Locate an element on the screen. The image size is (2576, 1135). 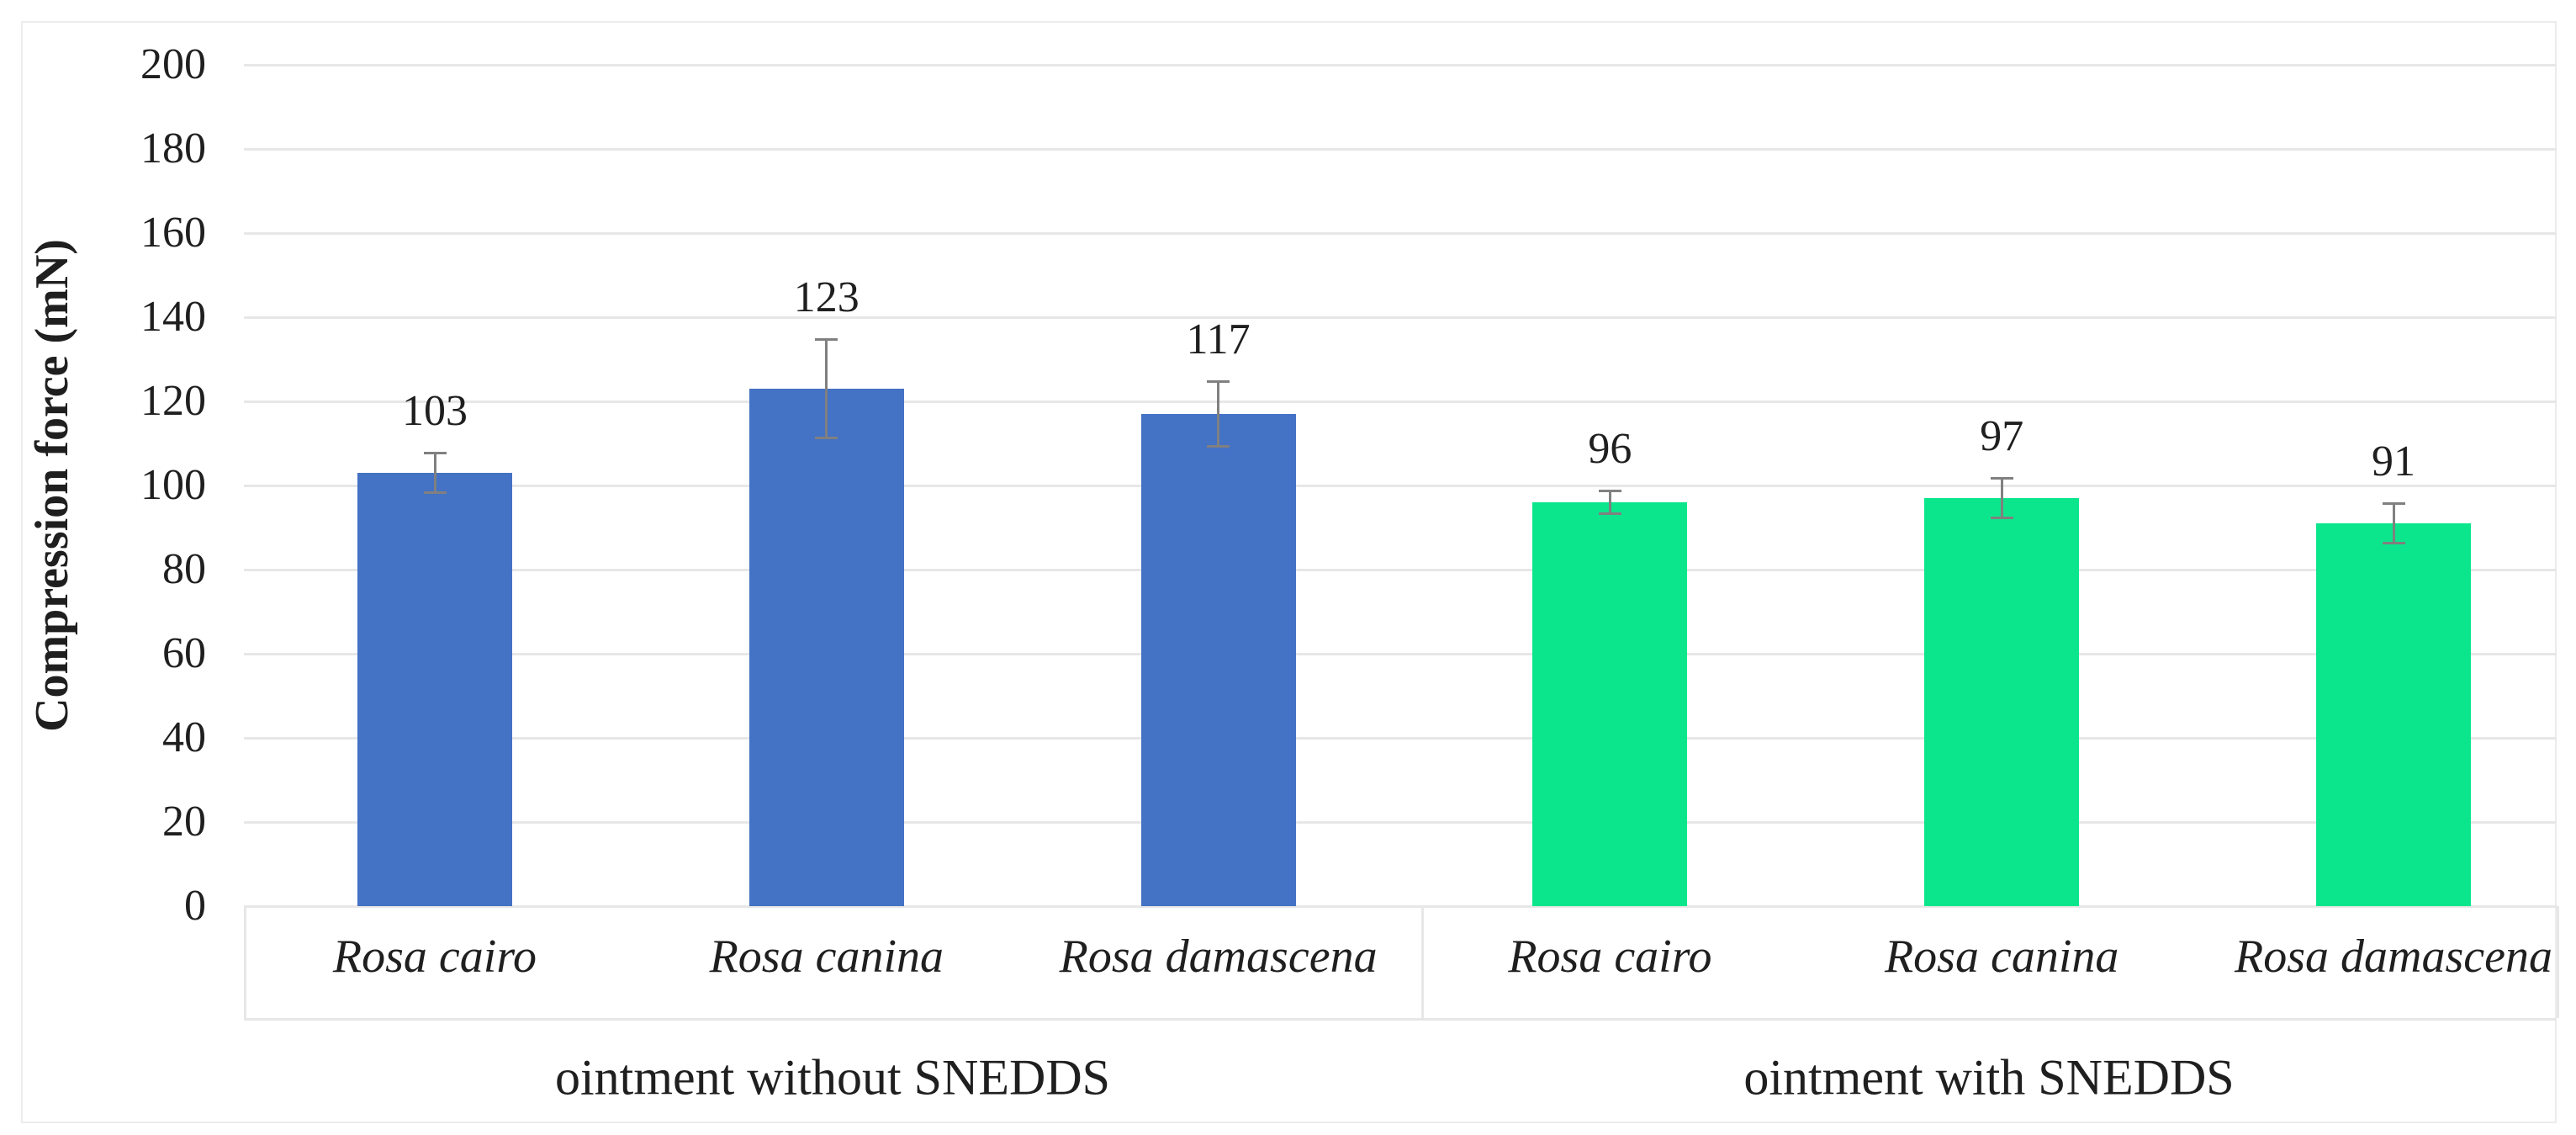
bar-value-label: 97 is located at coordinates (2002, 436).